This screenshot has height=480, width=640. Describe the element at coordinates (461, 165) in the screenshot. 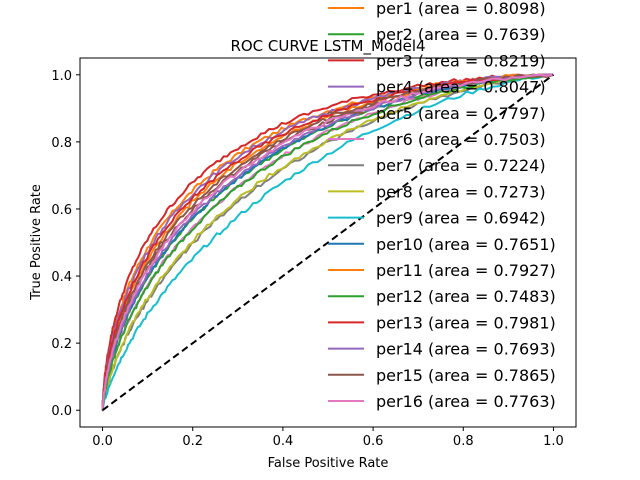

I see `legend-label: per7 (area = 0.7224)` at that location.